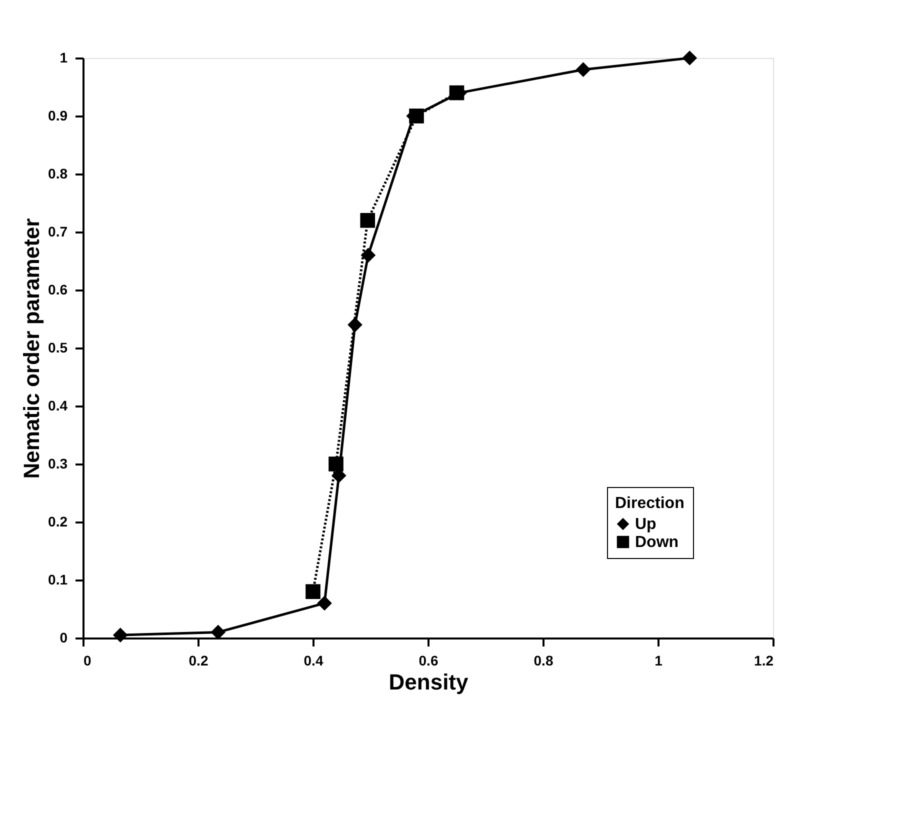 This screenshot has height=825, width=916. Describe the element at coordinates (31, 348) in the screenshot. I see `y-axis-title: Nematic order parameter` at that location.